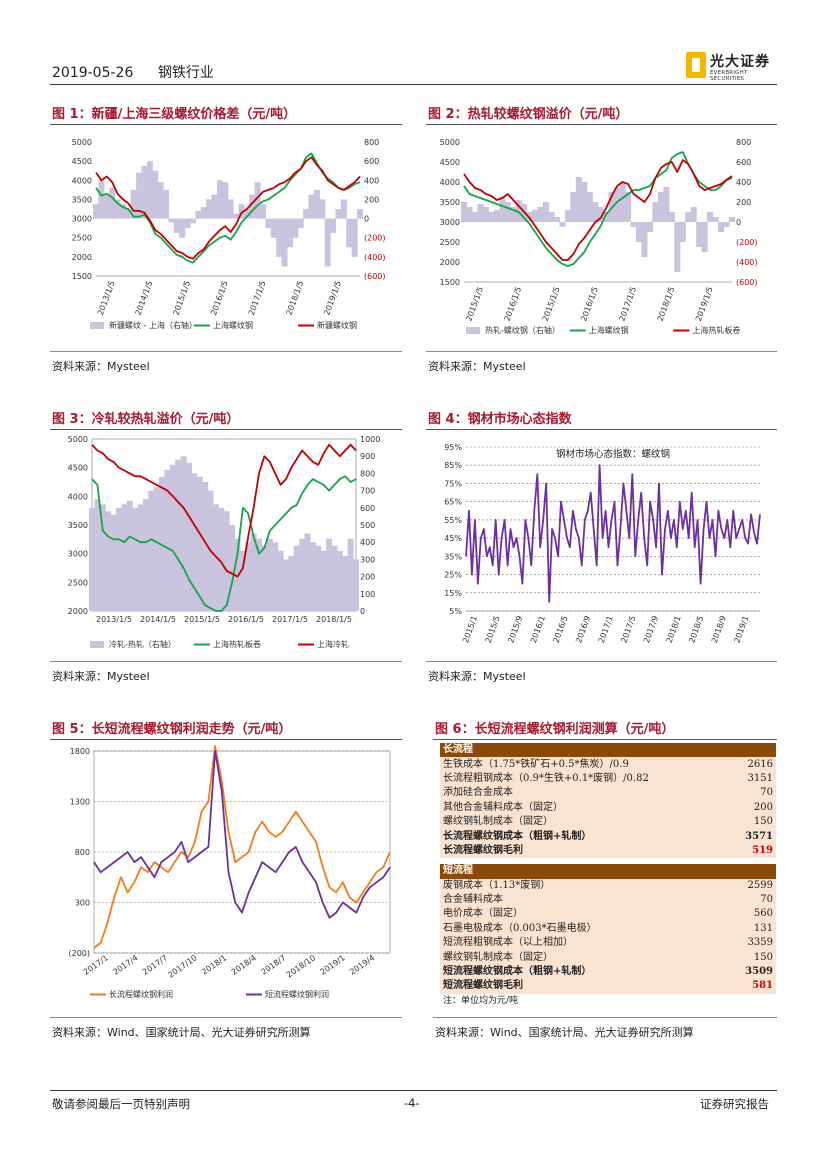 This screenshot has height=1169, width=827. Describe the element at coordinates (226, 1017) in the screenshot. I see `fig5-bottom-rule` at that location.